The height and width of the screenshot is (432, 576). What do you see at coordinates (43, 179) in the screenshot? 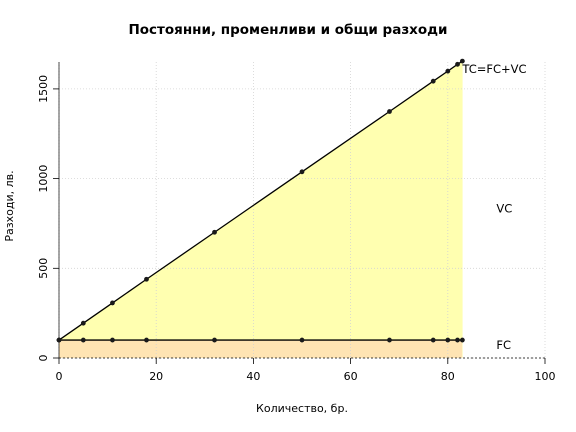
I see `y-tick-label: 1000` at bounding box center [43, 179].